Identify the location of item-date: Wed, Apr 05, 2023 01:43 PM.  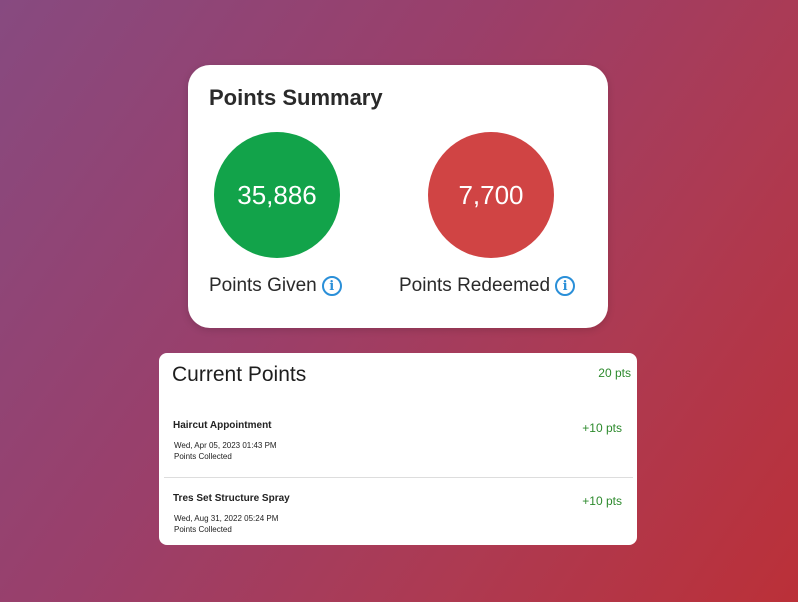
(225, 445).